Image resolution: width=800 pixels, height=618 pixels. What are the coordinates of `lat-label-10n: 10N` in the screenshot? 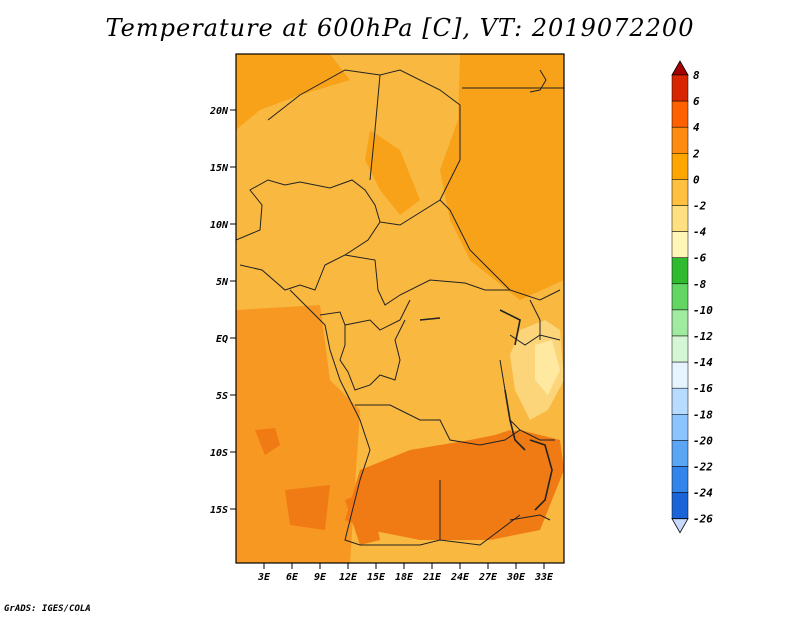 It's located at (219, 225).